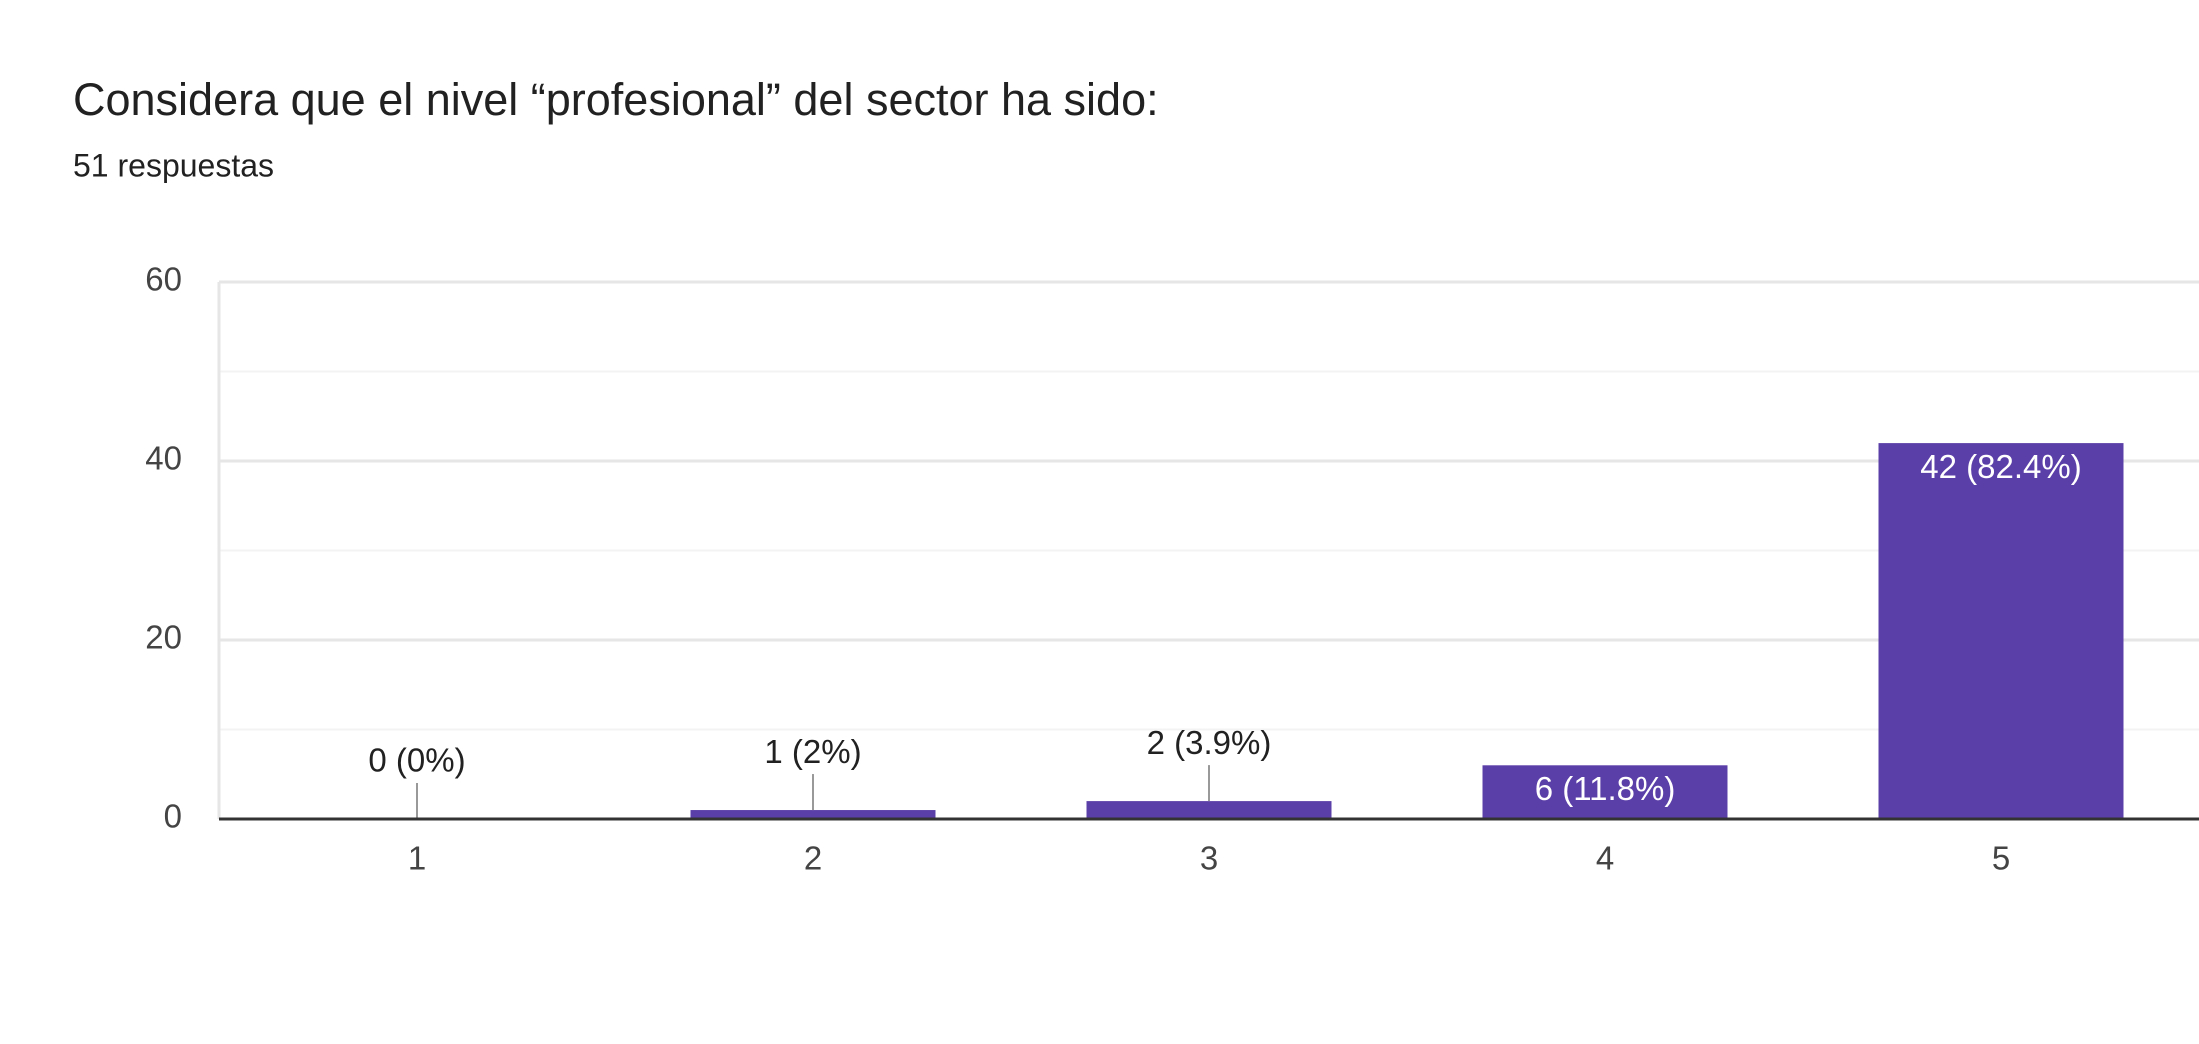 The height and width of the screenshot is (1044, 2199). I want to click on y-tick-label: 0, so click(173, 816).